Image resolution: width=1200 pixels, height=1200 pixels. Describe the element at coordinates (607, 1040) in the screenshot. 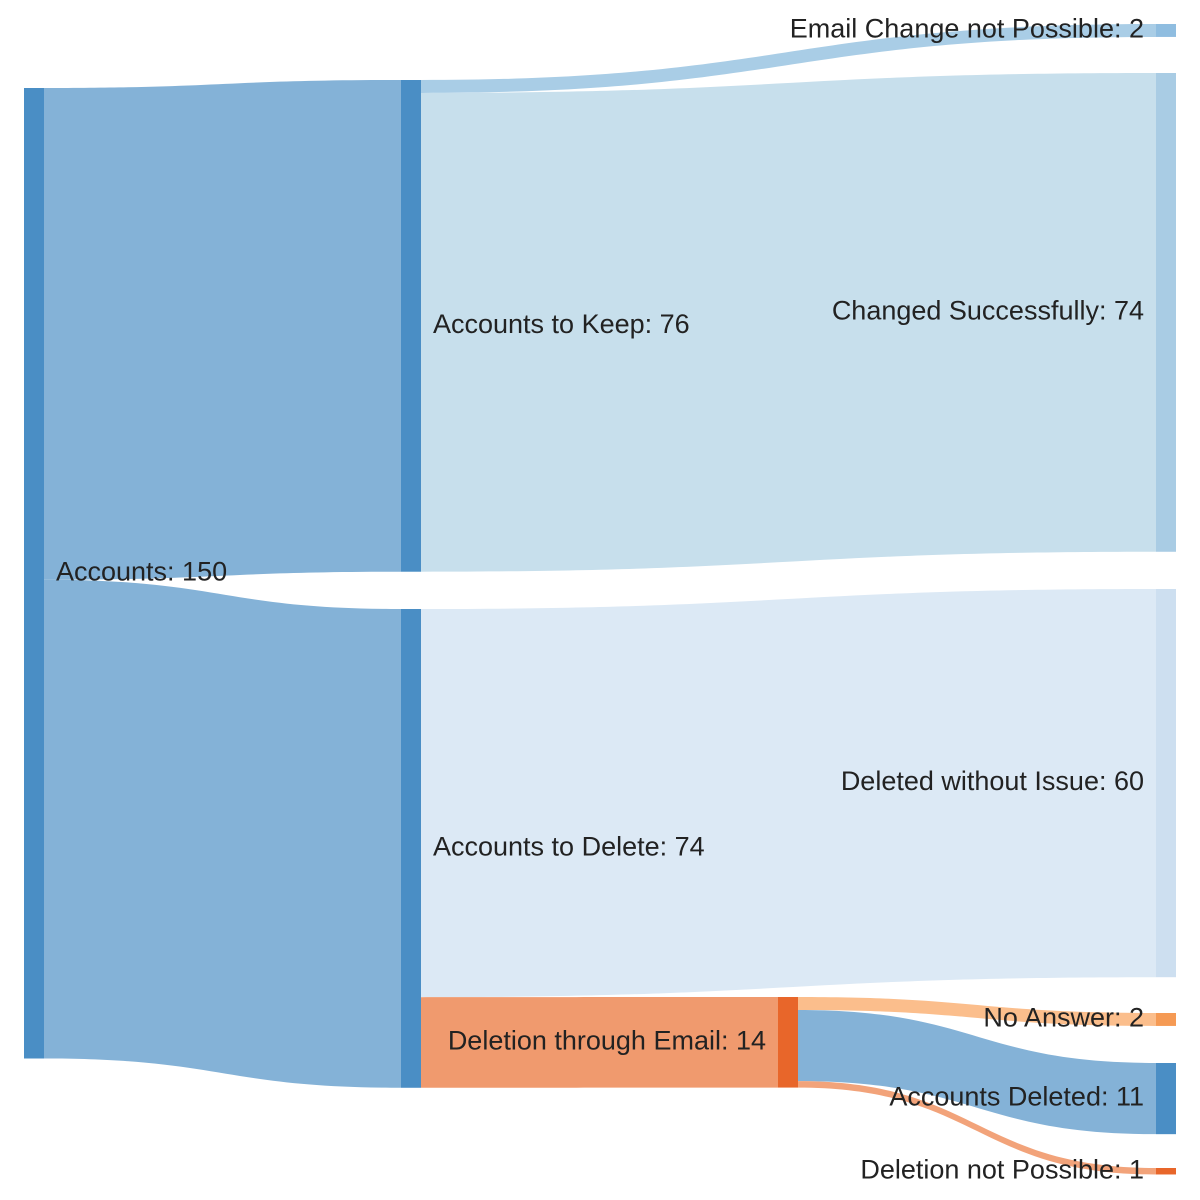

I see `node-label-deletion_email: Deletion through Email: 14` at that location.